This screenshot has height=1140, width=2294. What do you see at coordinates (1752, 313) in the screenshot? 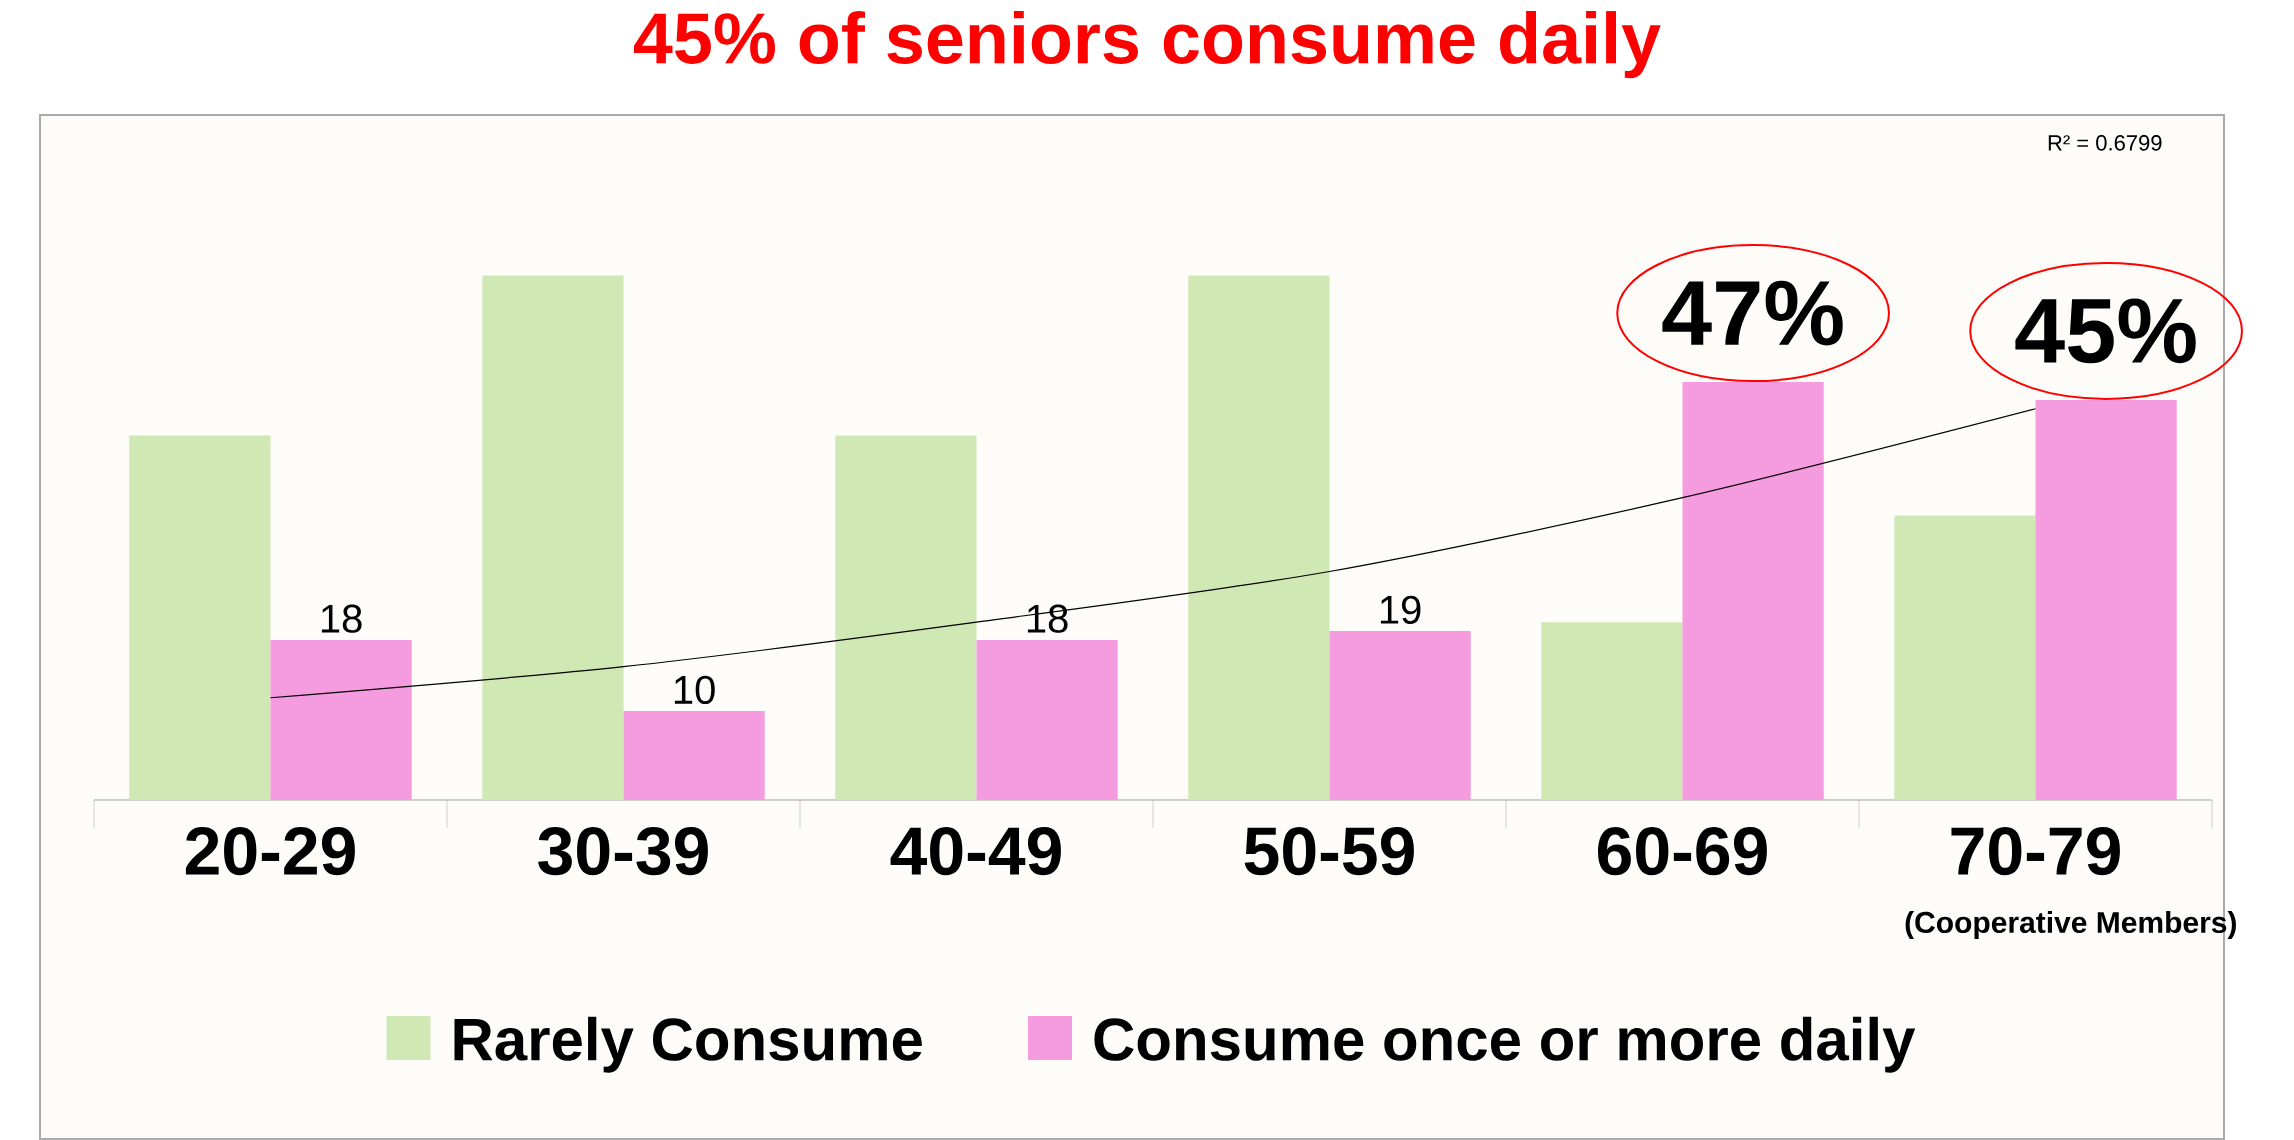
I see `annotation: 47%` at bounding box center [1752, 313].